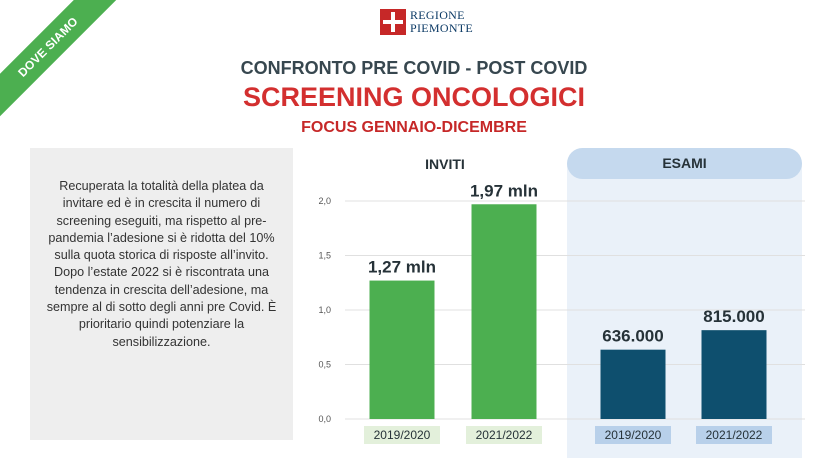 Image resolution: width=828 pixels, height=470 pixels. I want to click on y-tick-label: 1,0, so click(324, 310).